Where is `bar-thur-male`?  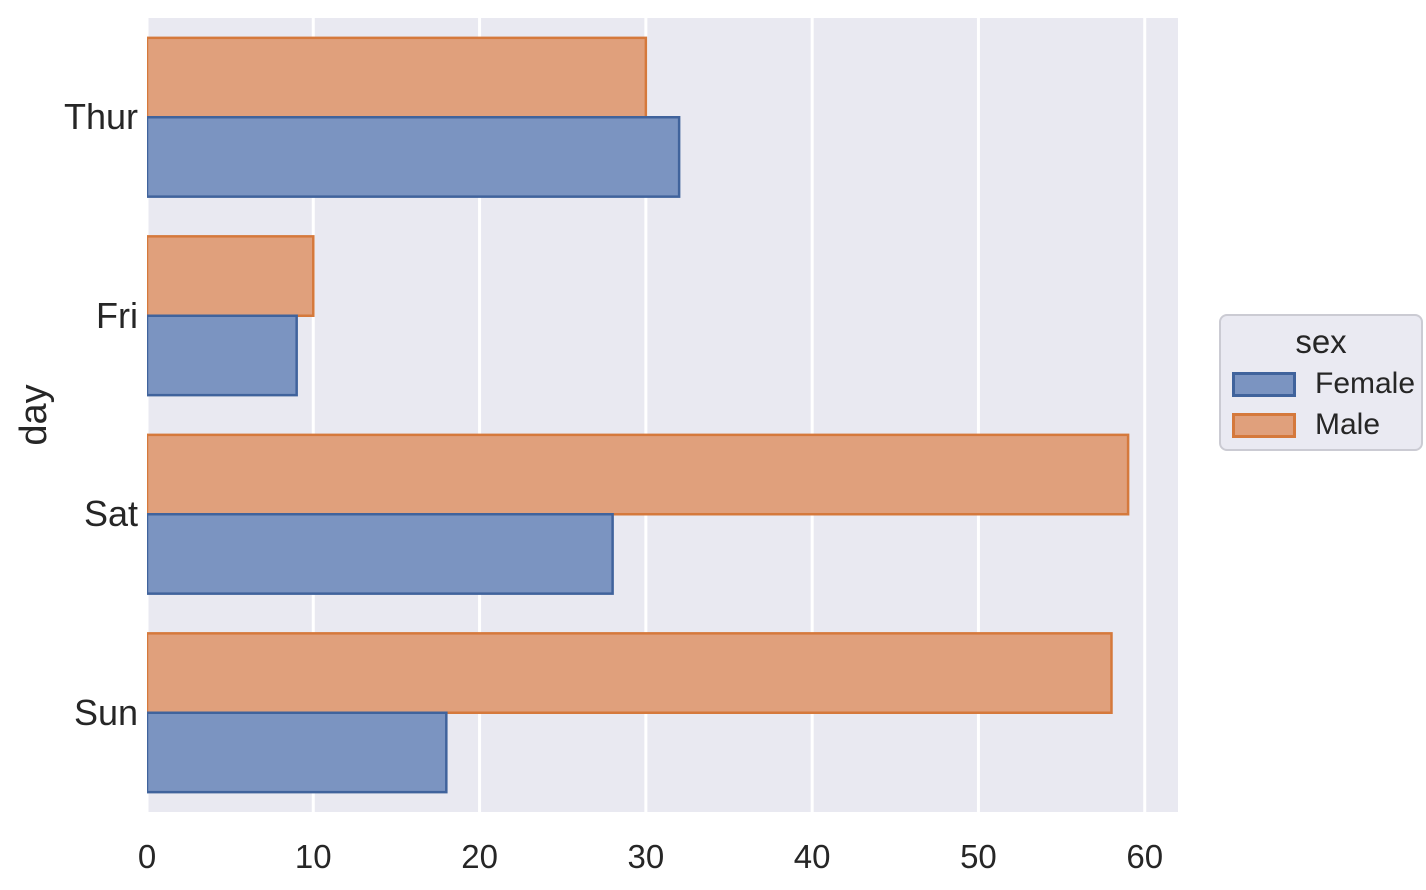
bar-thur-male is located at coordinates (397, 77).